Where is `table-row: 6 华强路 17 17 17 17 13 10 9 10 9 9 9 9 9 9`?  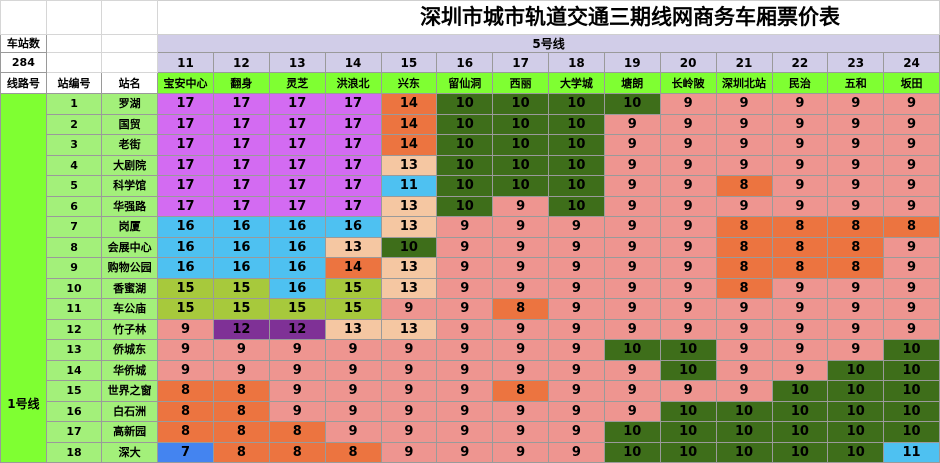 table-row: 6 华强路 17 17 17 17 13 10 9 10 9 9 9 9 9 9 is located at coordinates (470, 206).